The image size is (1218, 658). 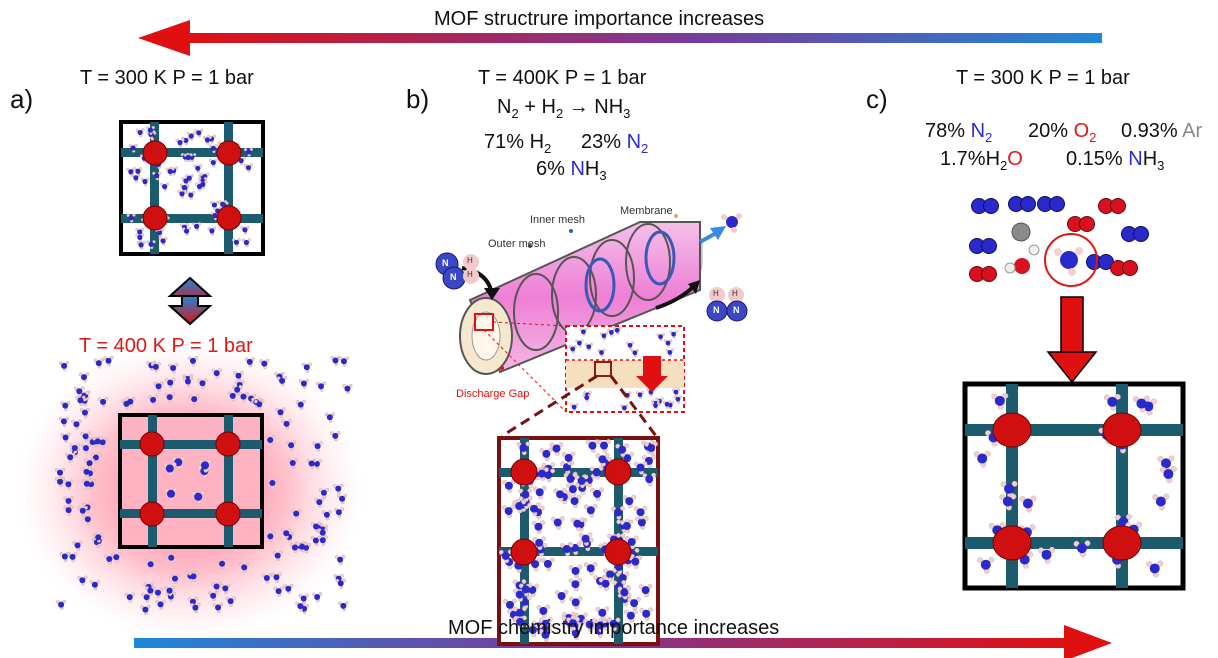 I want to click on panel-b-comp-n2: 23% N2, so click(x=615, y=143).